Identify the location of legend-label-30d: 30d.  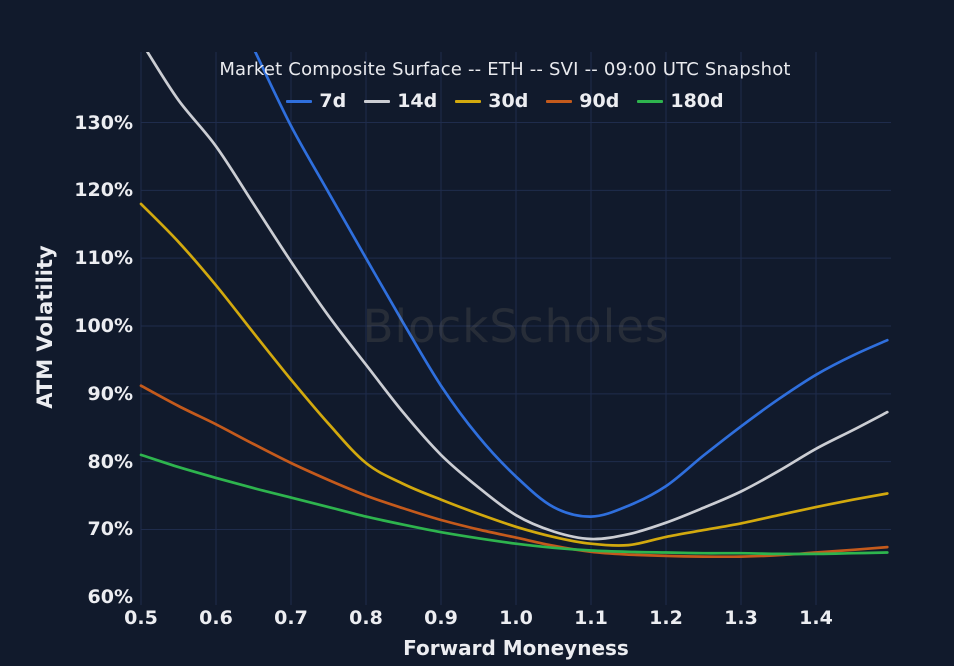
(508, 101).